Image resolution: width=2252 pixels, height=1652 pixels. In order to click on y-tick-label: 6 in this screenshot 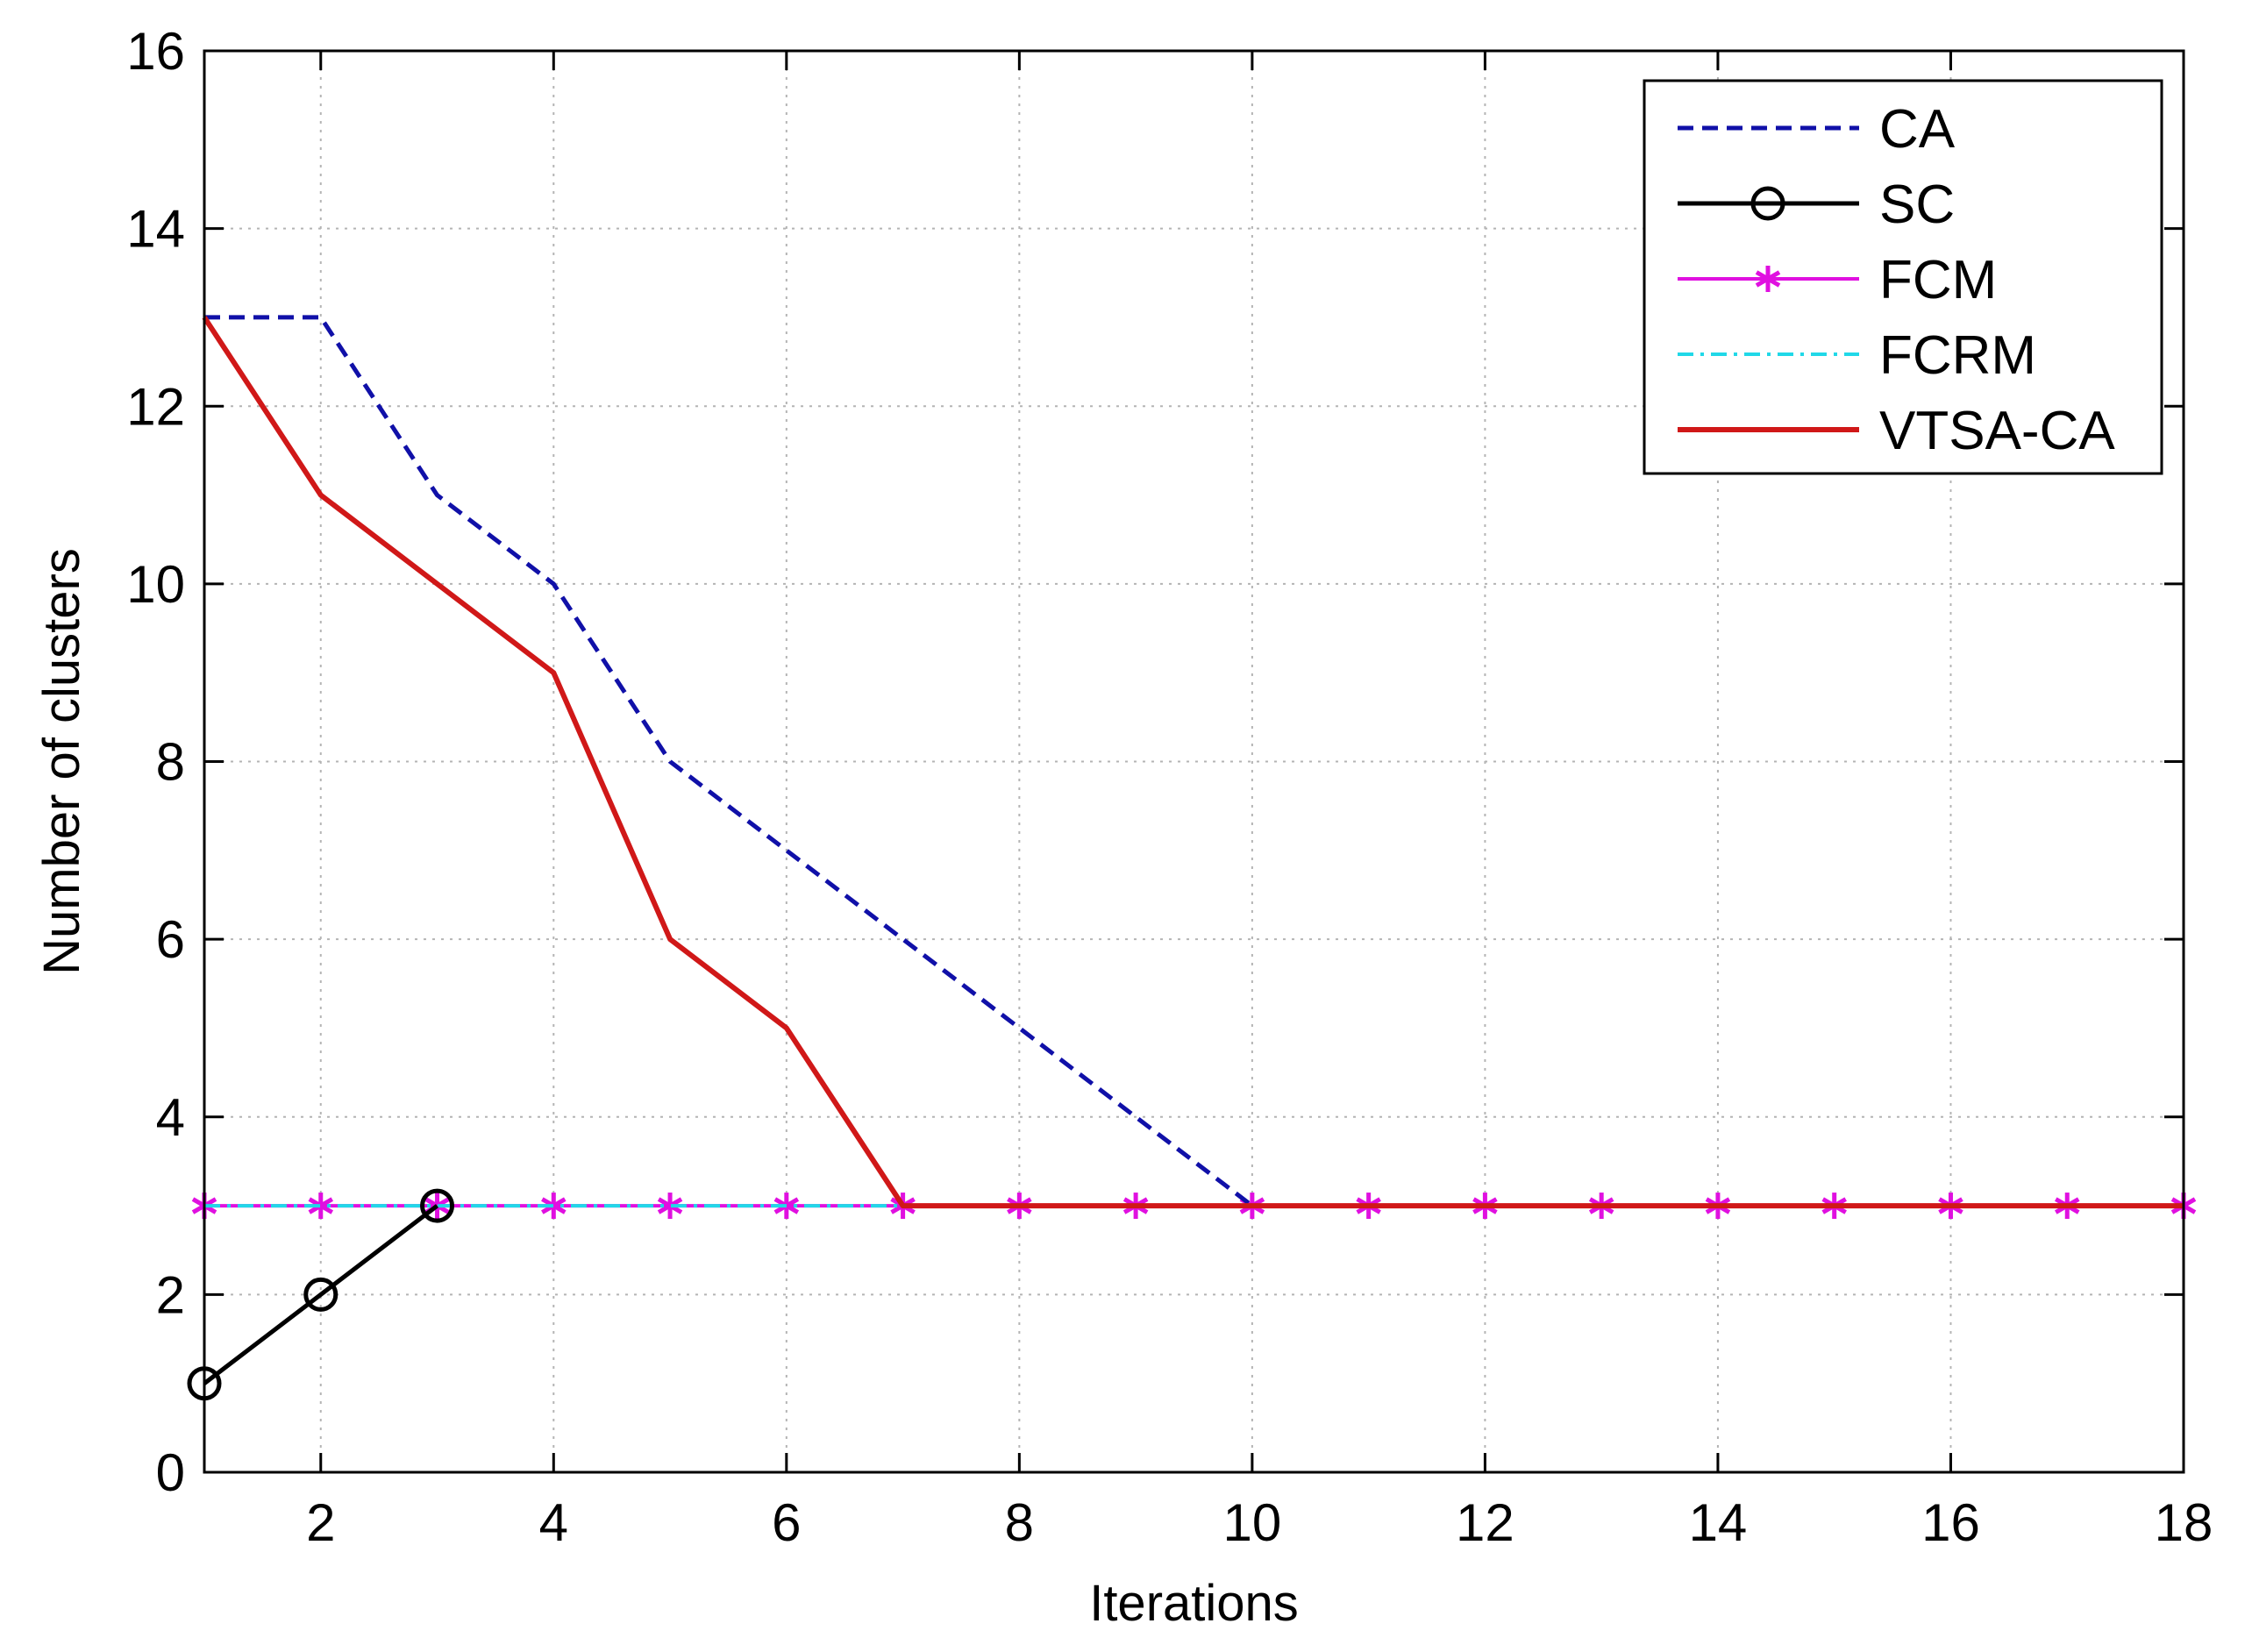, I will do `click(171, 939)`.